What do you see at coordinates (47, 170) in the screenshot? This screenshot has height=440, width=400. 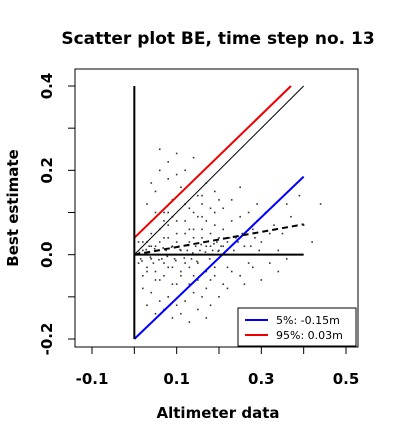 I see `y-tick-label: 0.2` at bounding box center [47, 170].